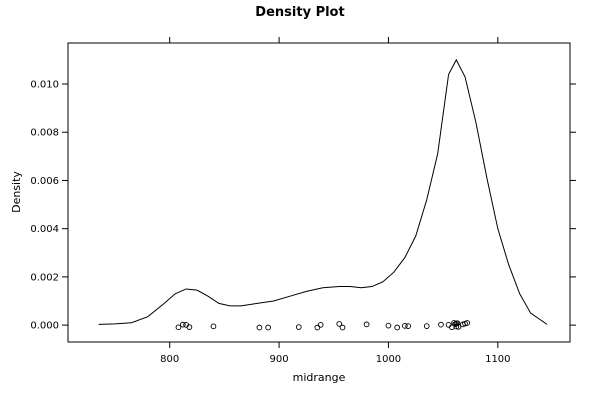  I want to click on y-tick-label: 0.006, so click(44, 181).